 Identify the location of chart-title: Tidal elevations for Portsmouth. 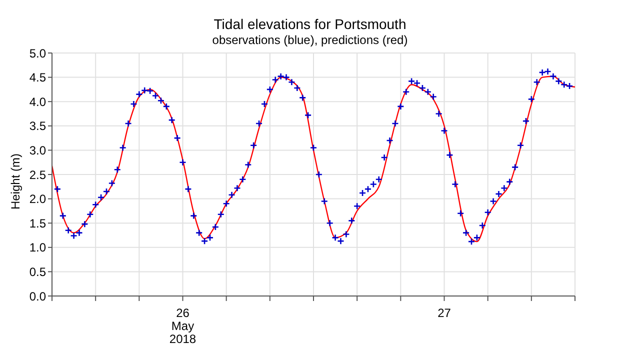
(310, 24).